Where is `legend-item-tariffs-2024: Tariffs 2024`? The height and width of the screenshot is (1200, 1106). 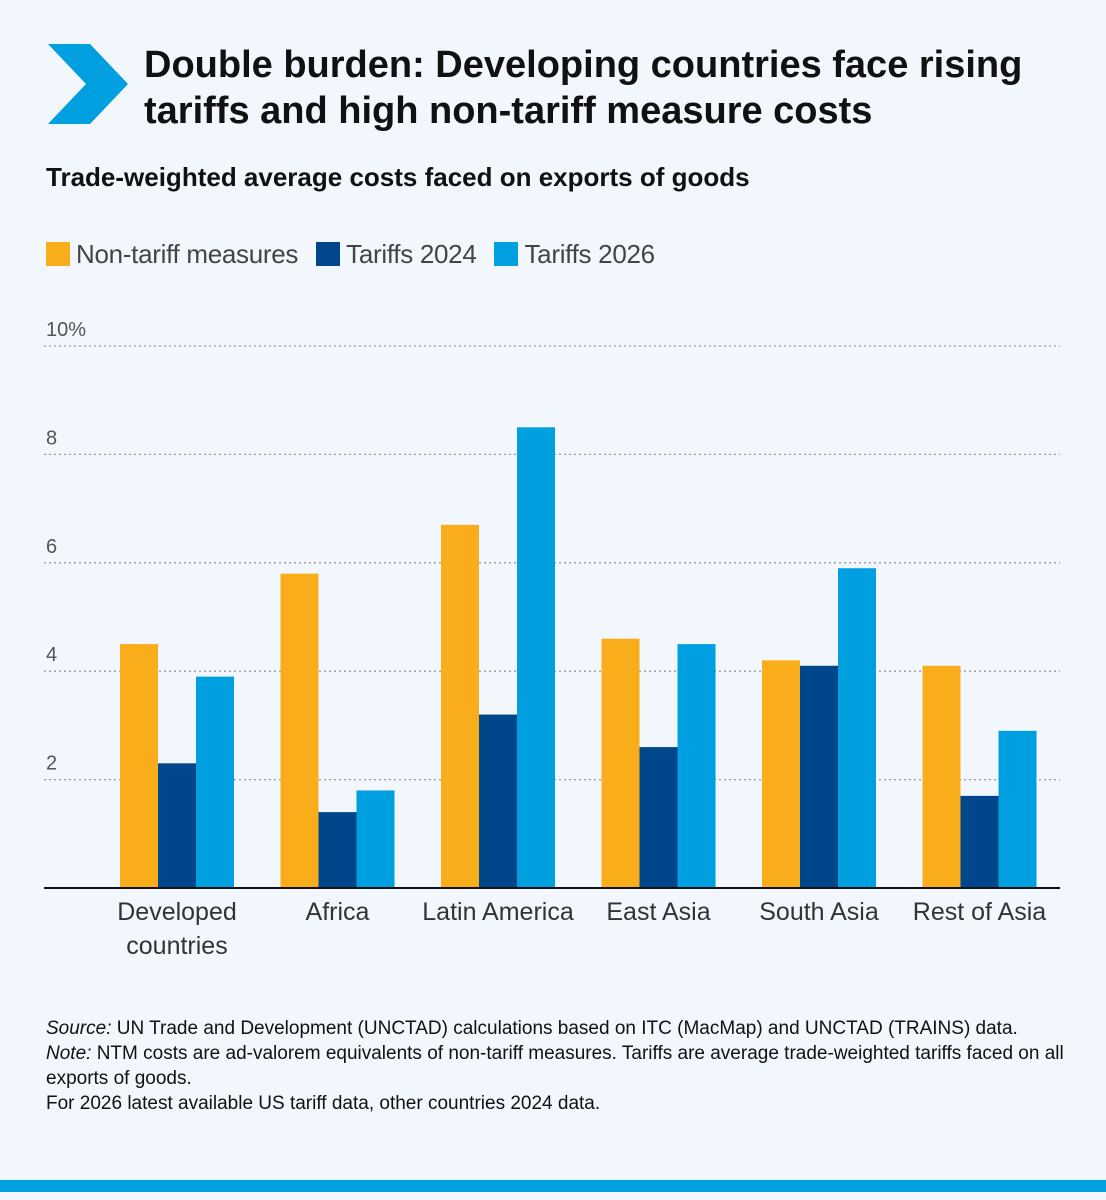
legend-item-tariffs-2024: Tariffs 2024 is located at coordinates (396, 254).